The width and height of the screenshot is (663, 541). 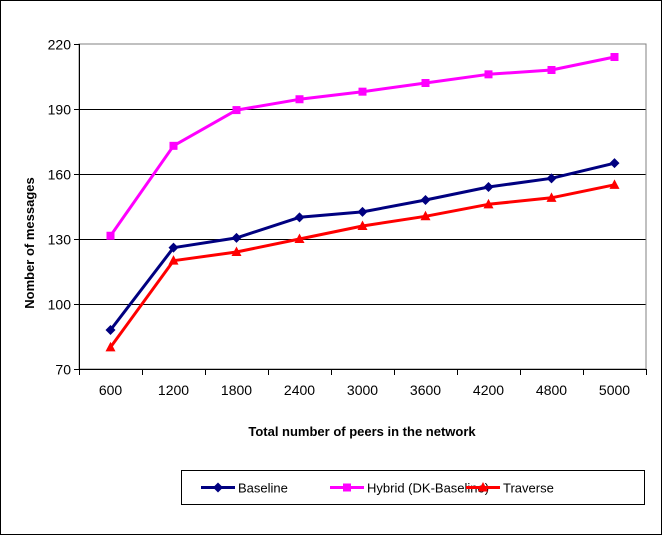 I want to click on legend-label: Hybrid (DK-Baseline), so click(x=428, y=488).